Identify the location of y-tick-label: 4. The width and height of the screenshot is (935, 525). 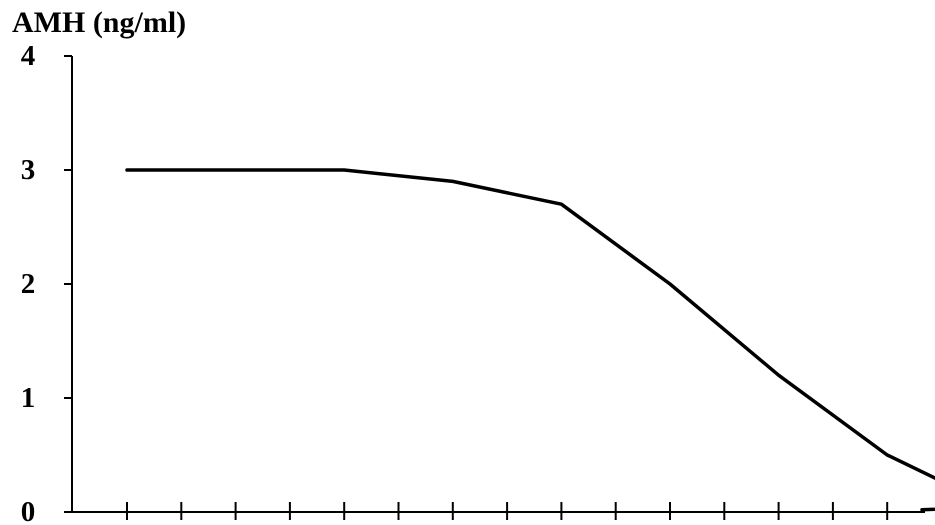
(28, 56).